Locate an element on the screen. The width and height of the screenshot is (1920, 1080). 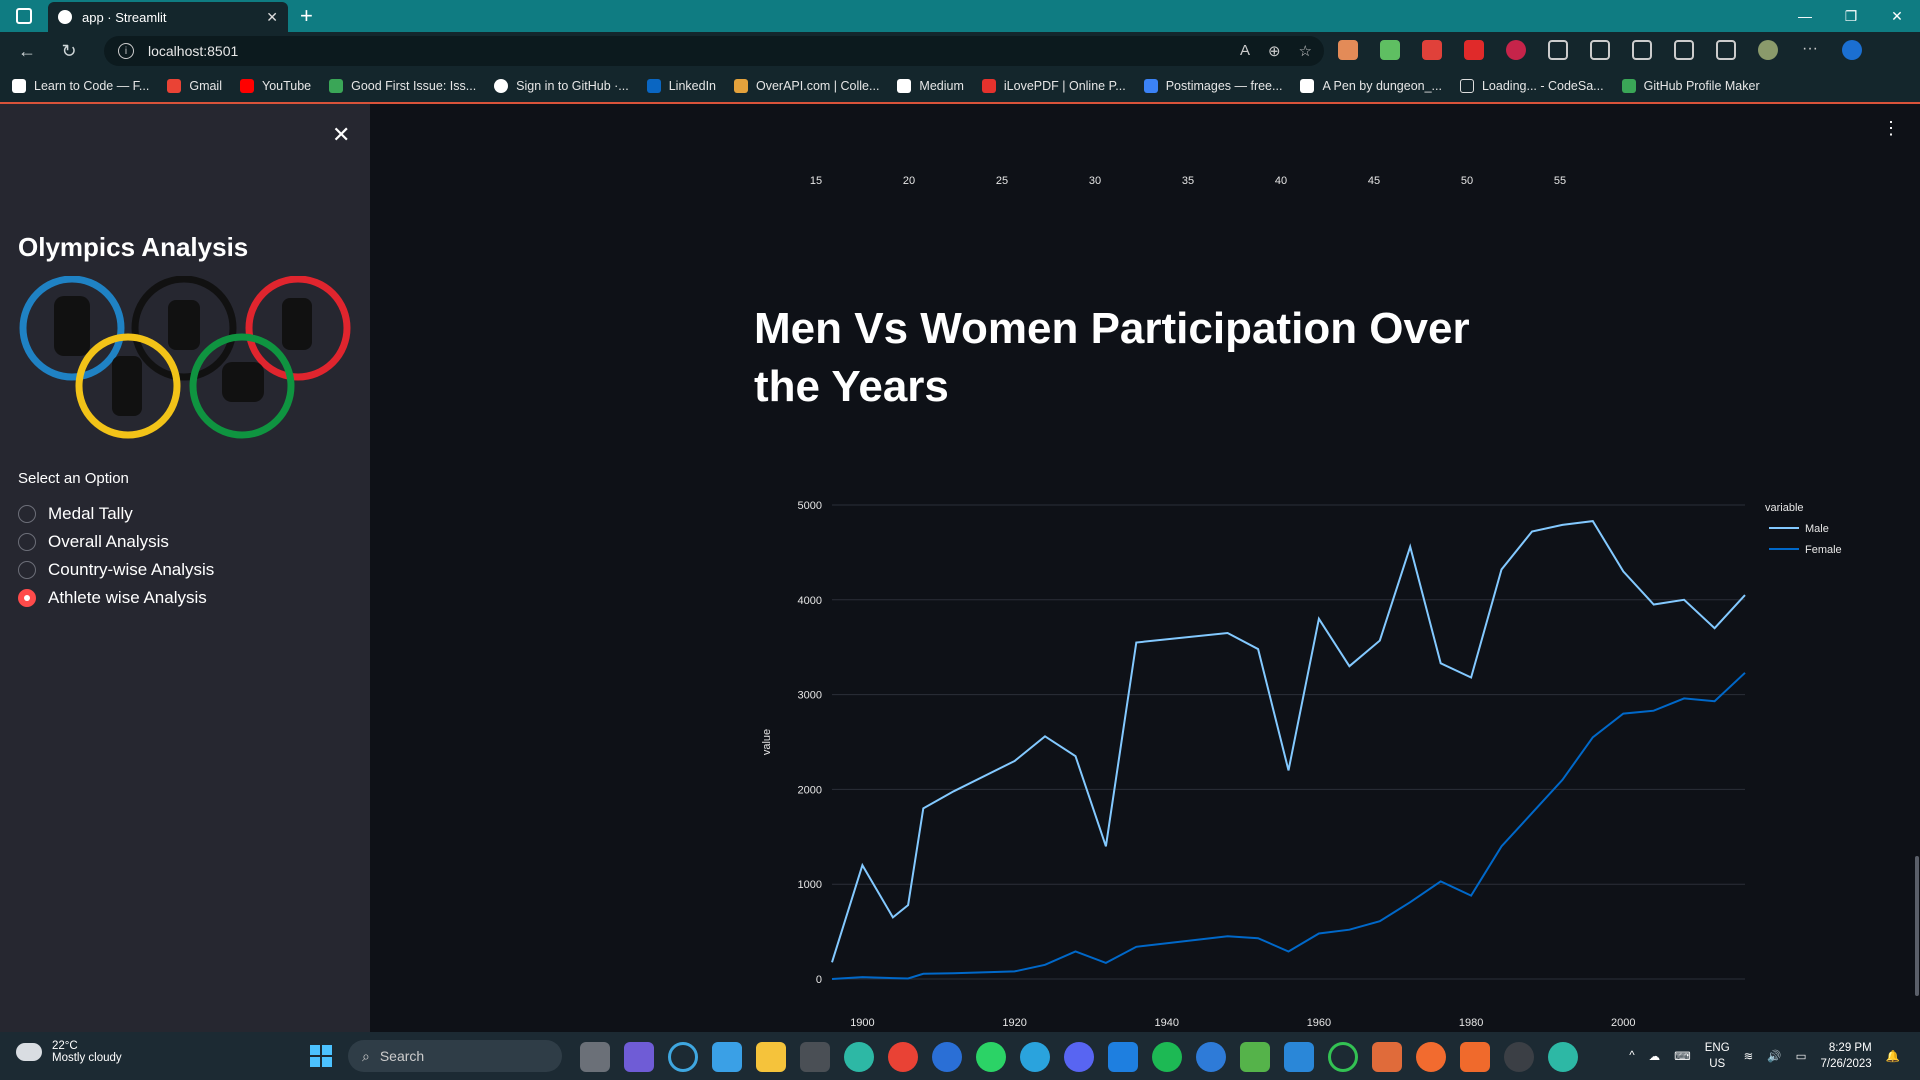
read-aloud-icon: A is located at coordinates (1244, 50).